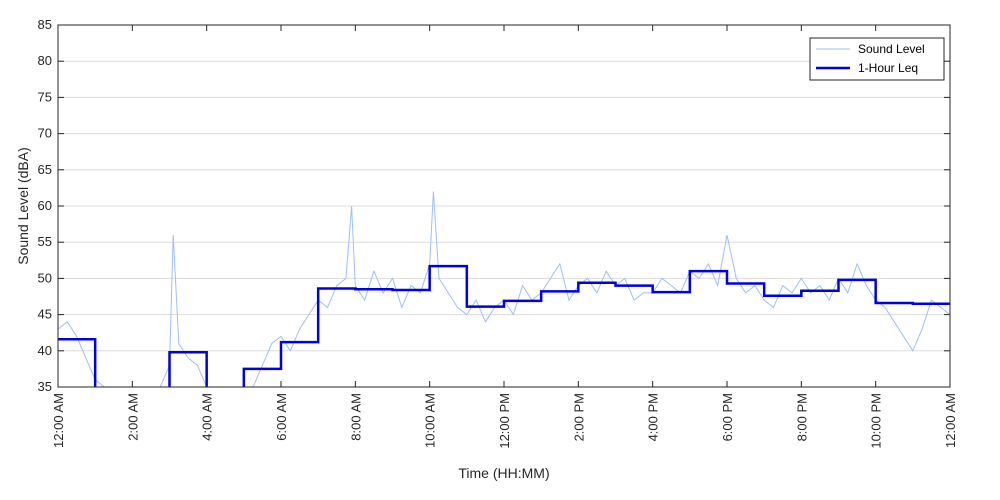 This screenshot has height=500, width=1000. Describe the element at coordinates (45, 133) in the screenshot. I see `y-tick-label: 70` at that location.